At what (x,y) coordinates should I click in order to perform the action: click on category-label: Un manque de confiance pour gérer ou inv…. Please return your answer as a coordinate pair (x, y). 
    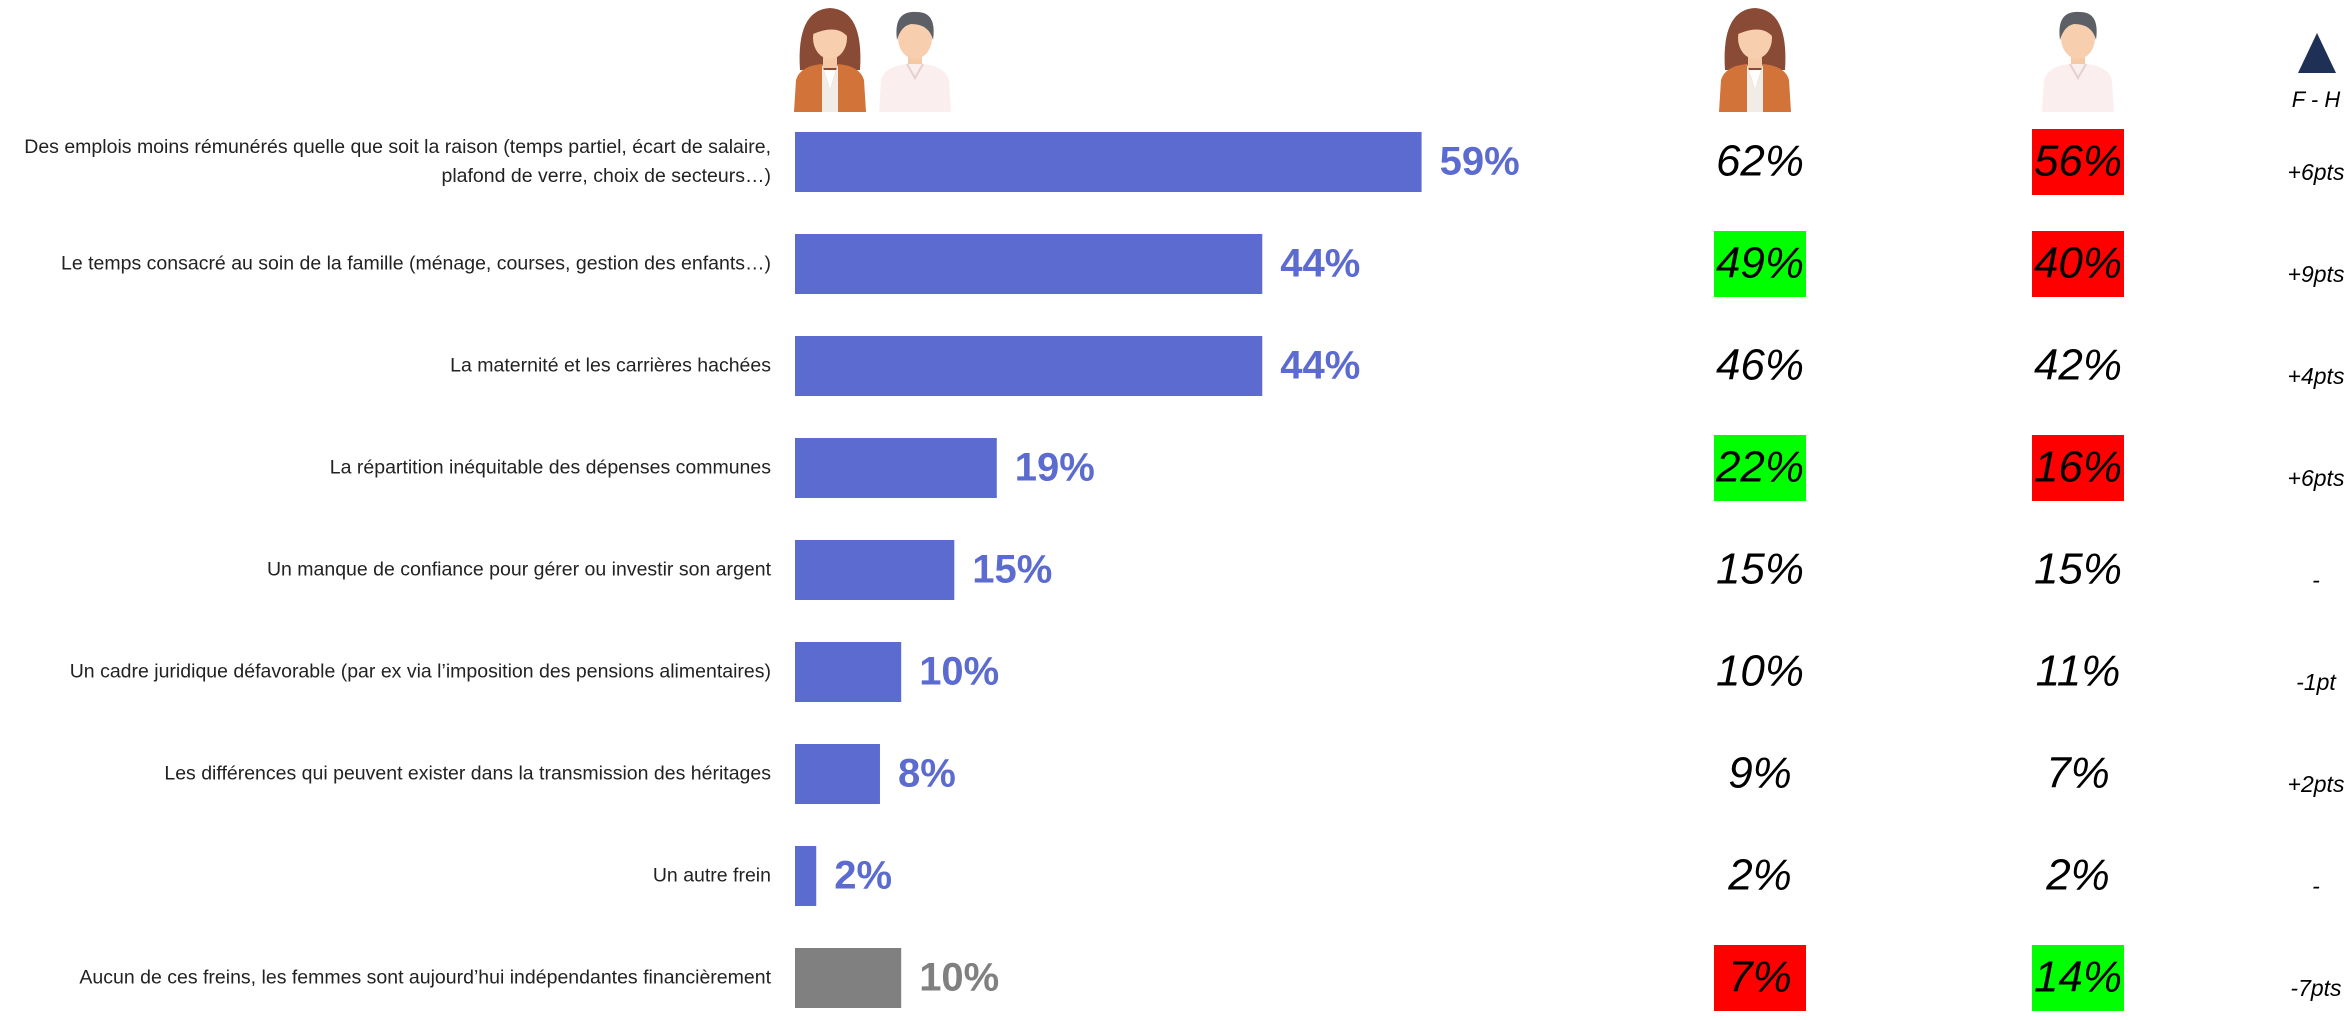
    Looking at the image, I should click on (518, 569).